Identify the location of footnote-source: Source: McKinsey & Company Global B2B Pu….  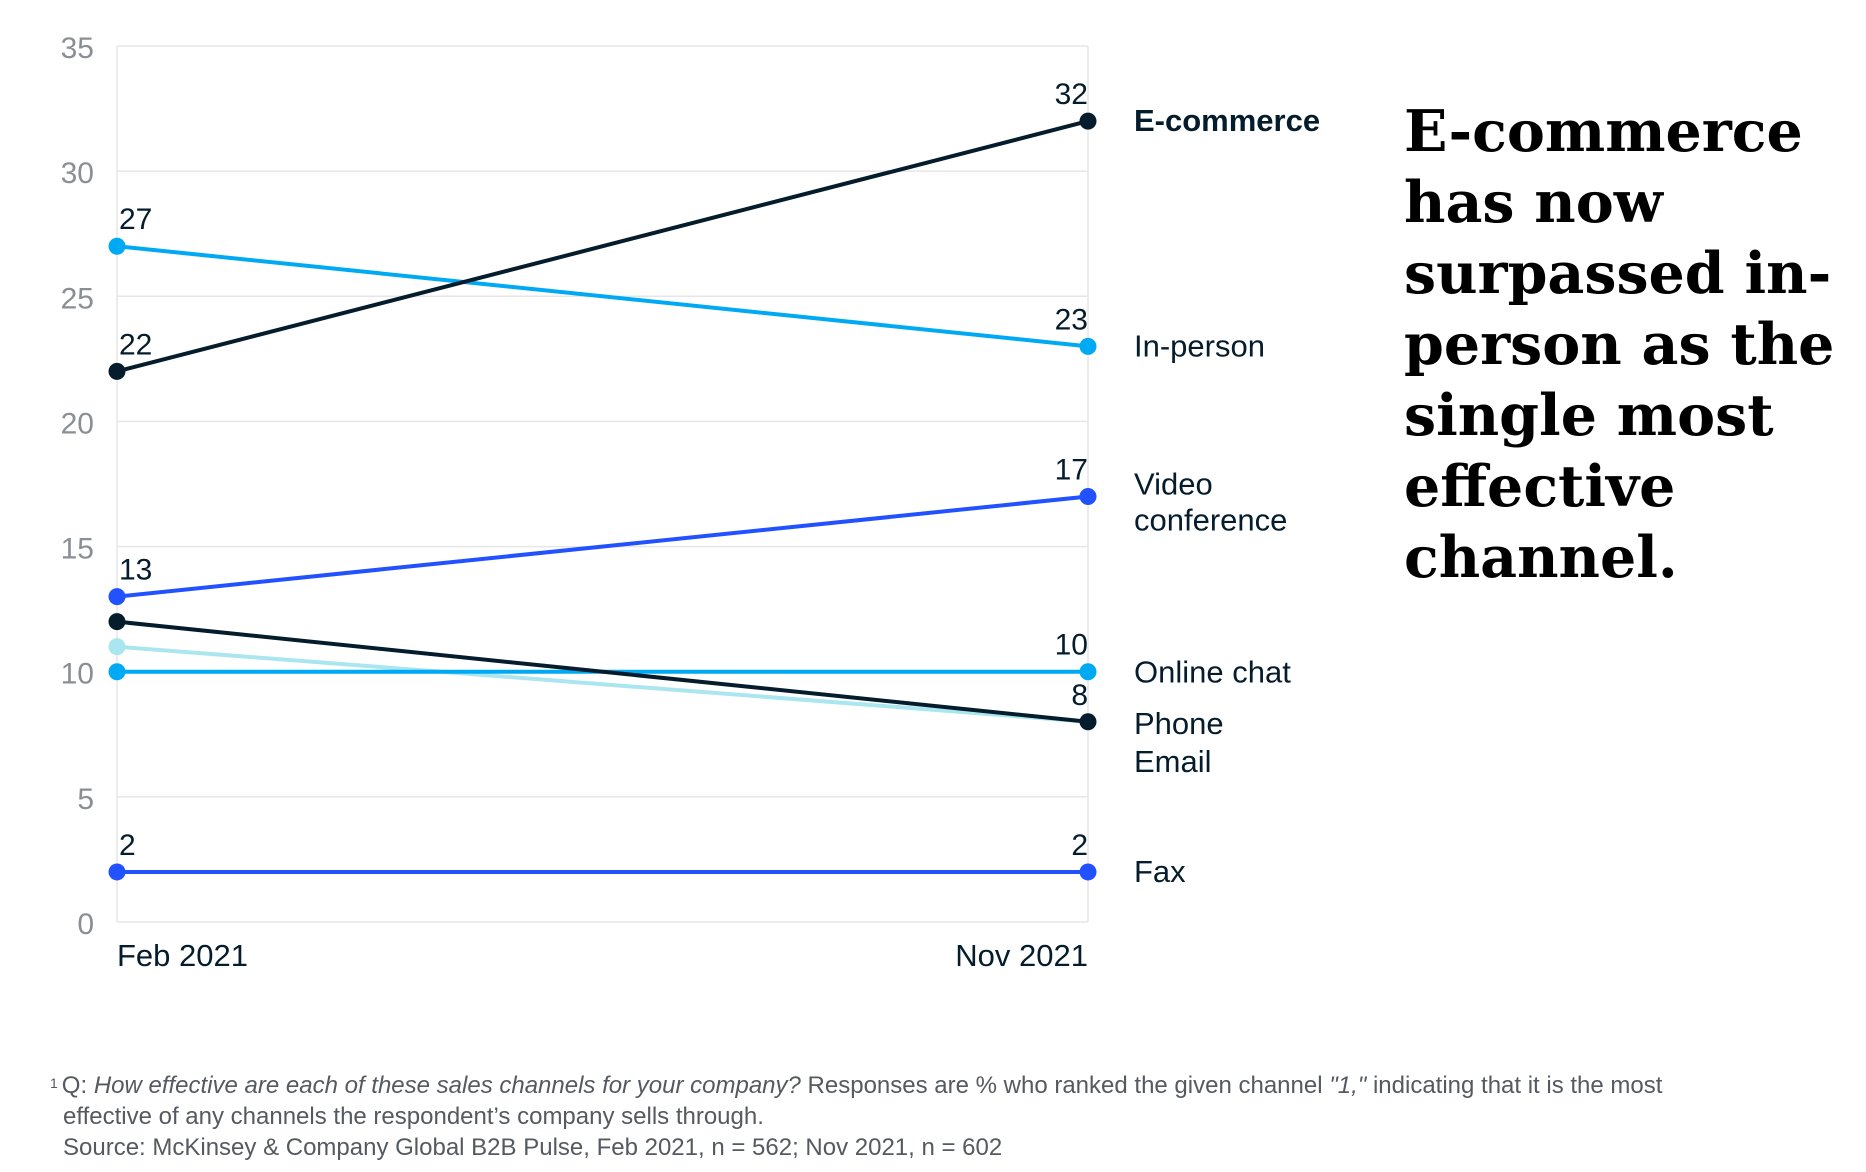
(533, 1147).